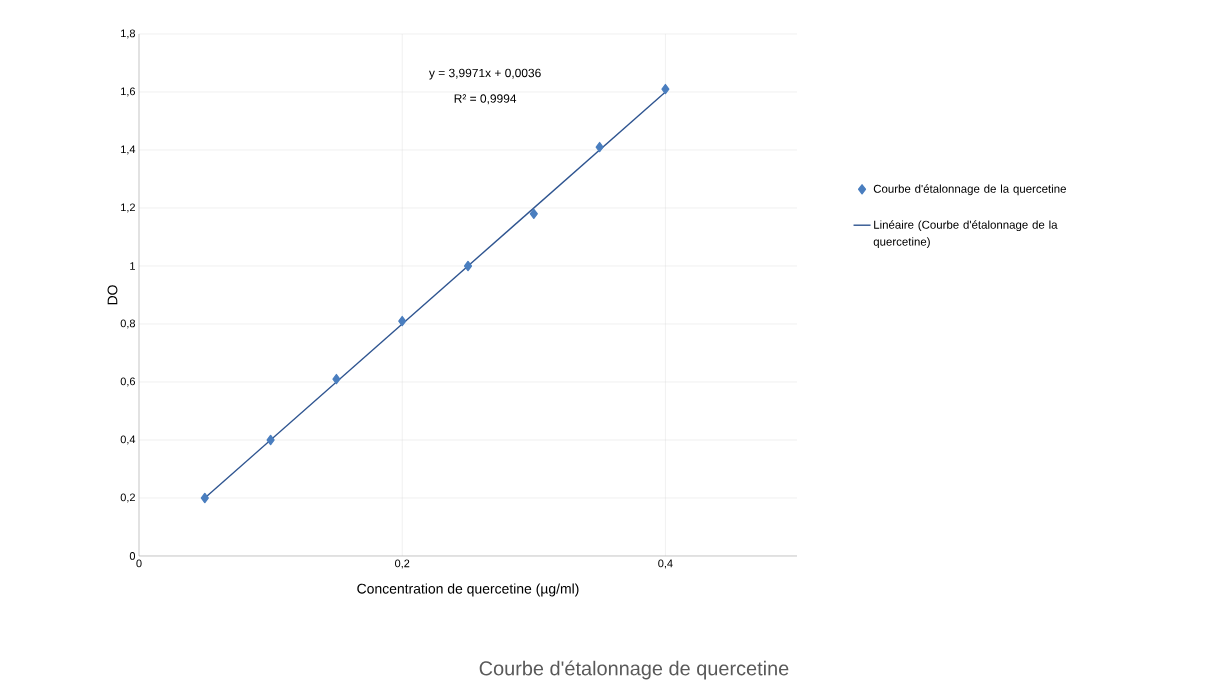  Describe the element at coordinates (132, 266) in the screenshot. I see `y-tick-label: 1` at that location.